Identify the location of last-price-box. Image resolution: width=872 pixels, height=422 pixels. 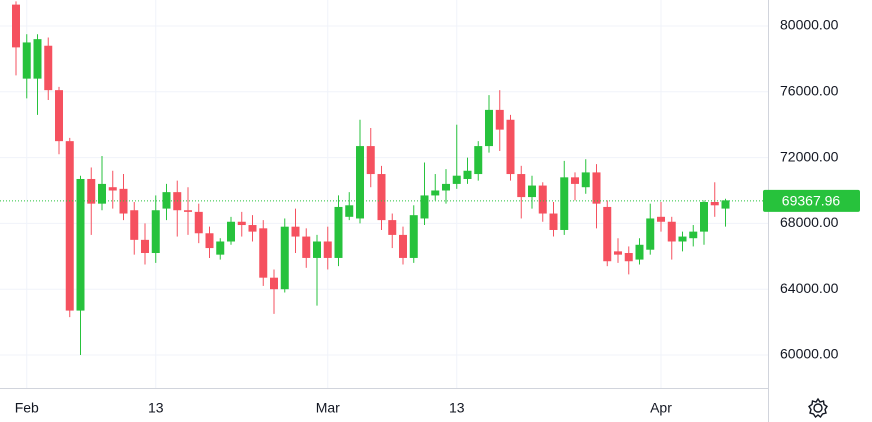
(811, 200).